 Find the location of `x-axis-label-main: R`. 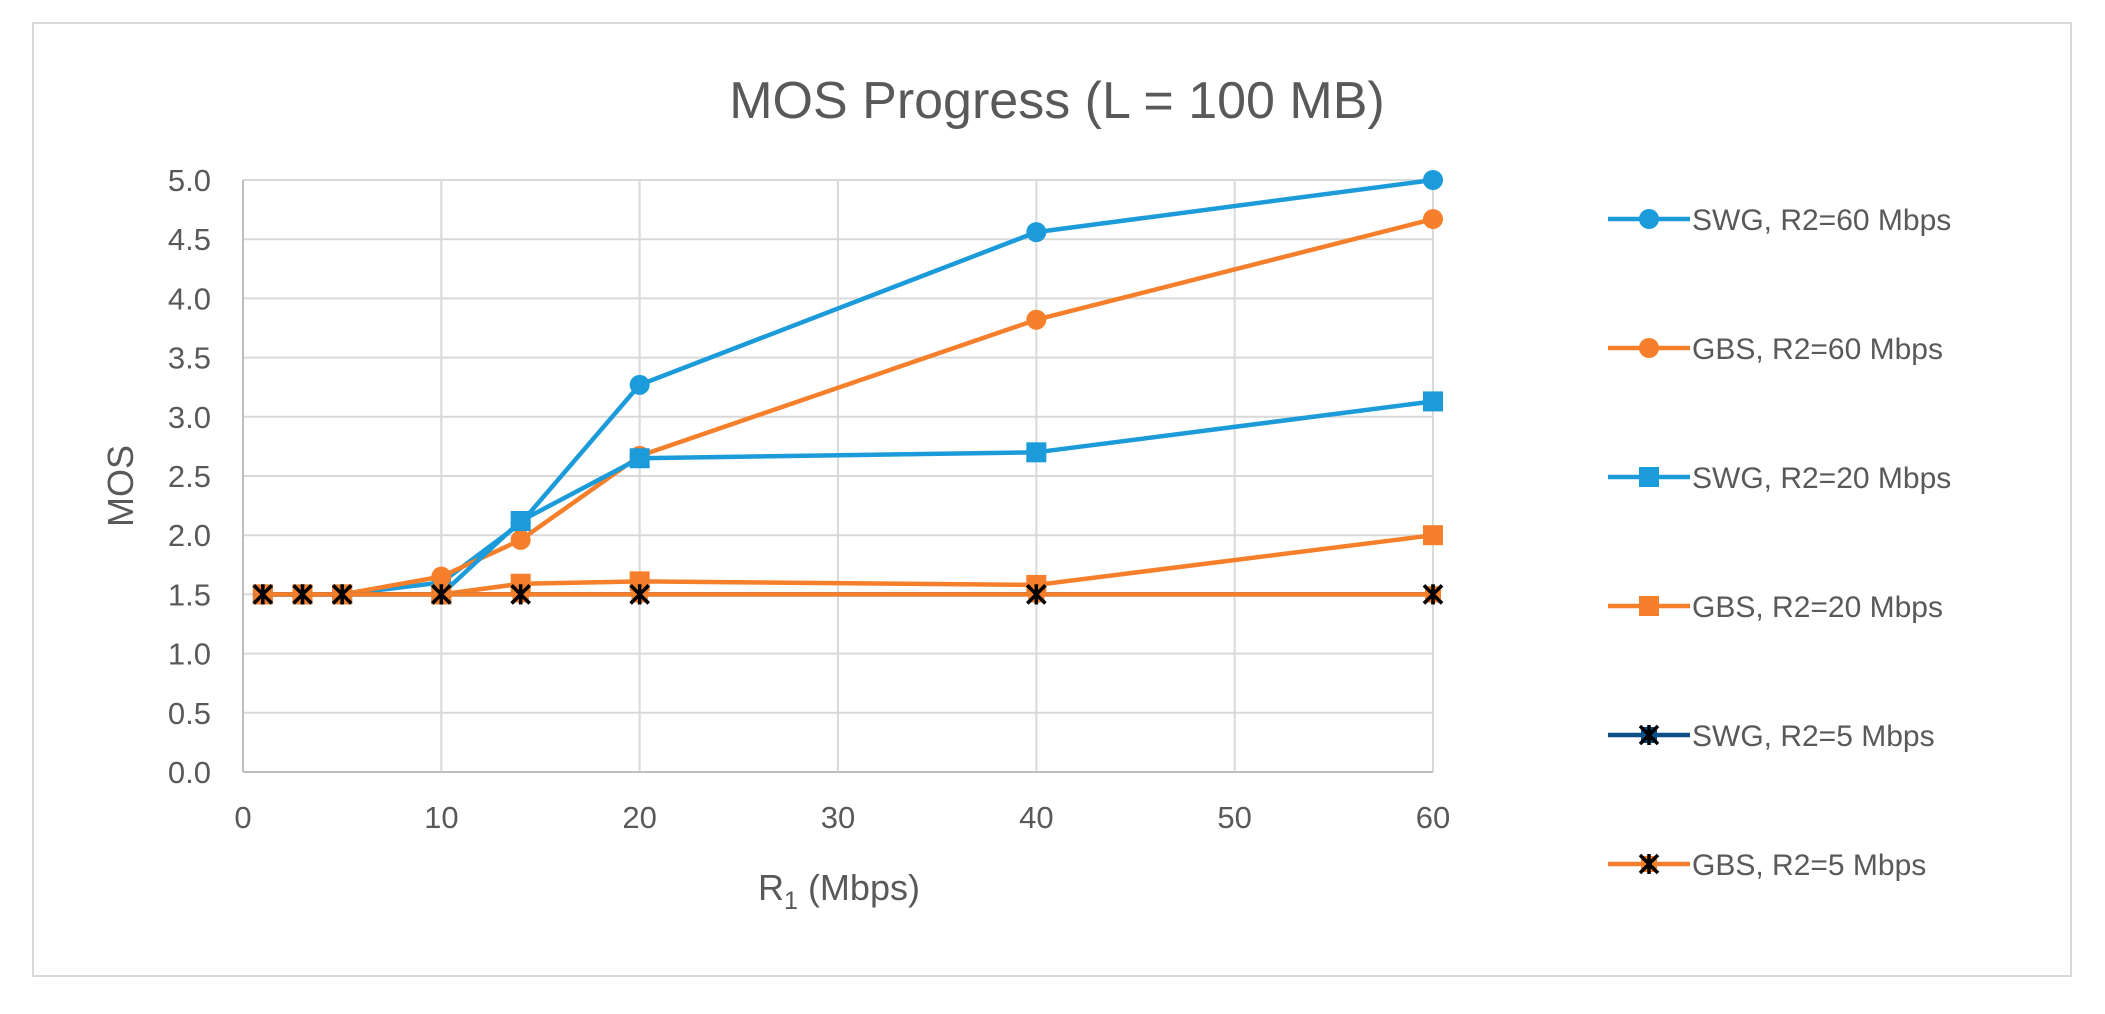

x-axis-label-main: R is located at coordinates (771, 887).